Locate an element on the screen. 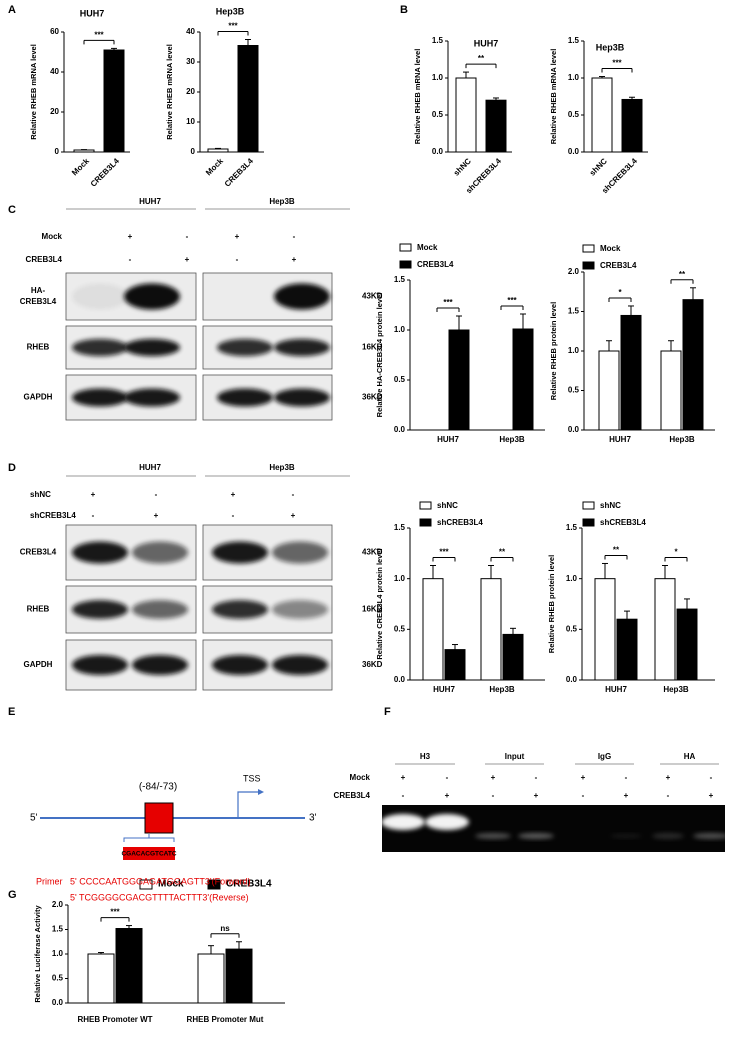 The width and height of the screenshot is (732, 1039). five-prime: 5' is located at coordinates (34, 818).